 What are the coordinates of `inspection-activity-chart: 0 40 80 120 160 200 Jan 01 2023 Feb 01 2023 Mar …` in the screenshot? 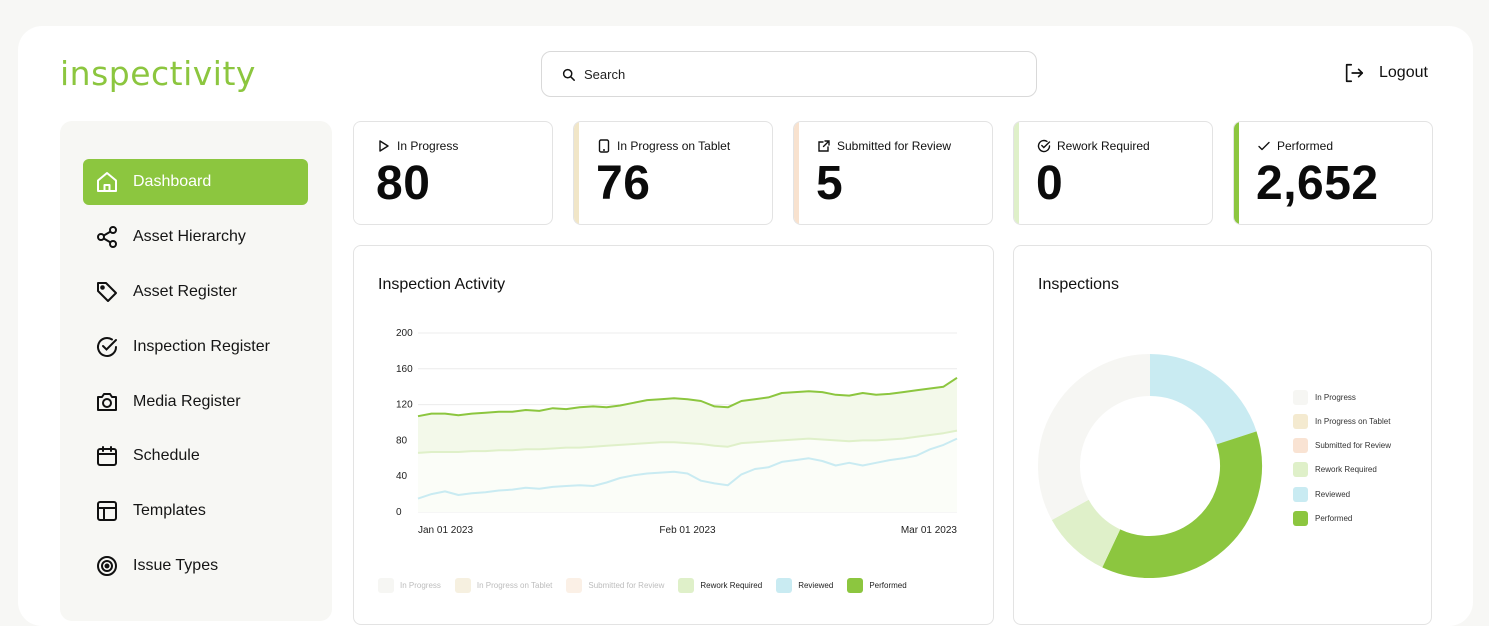 It's located at (677, 432).